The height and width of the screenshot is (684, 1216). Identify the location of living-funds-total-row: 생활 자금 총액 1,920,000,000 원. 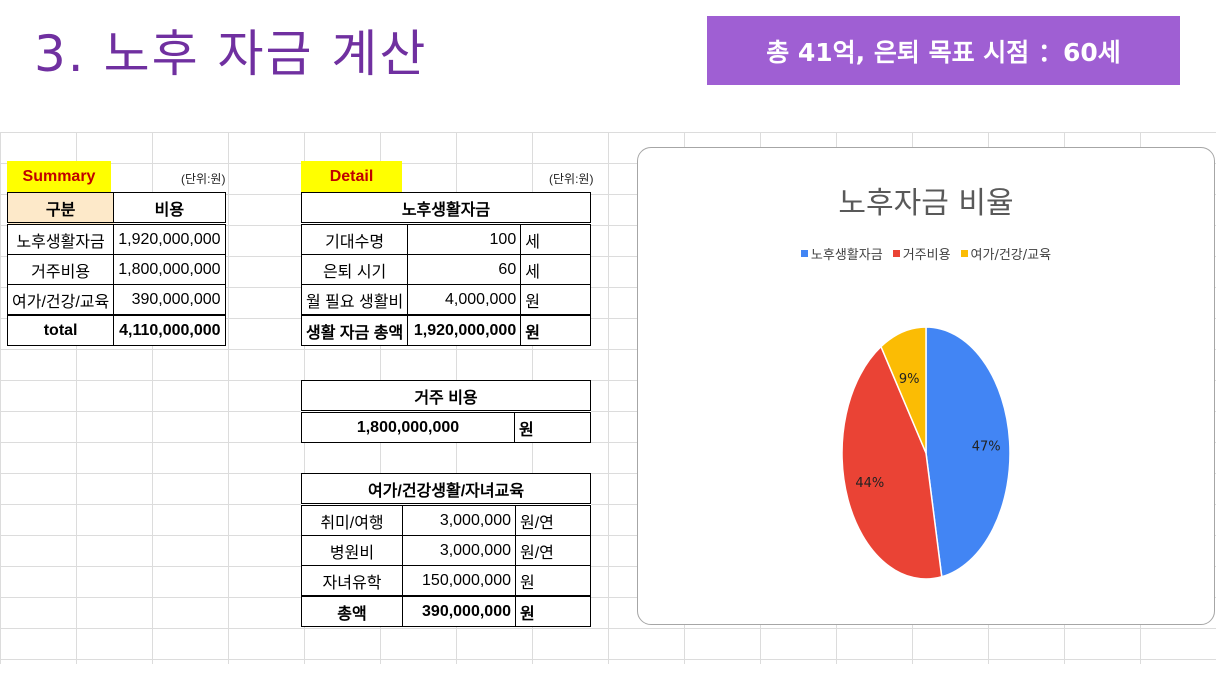
(445, 330).